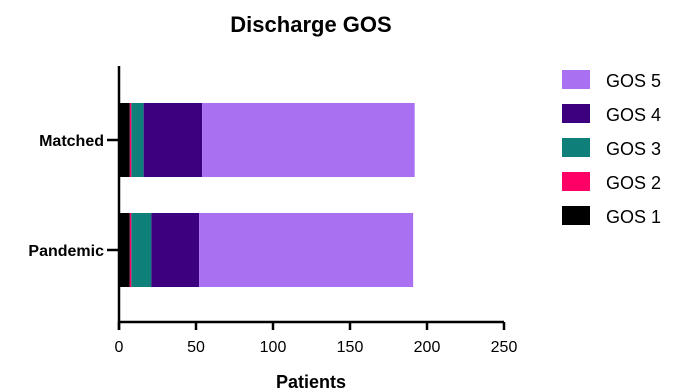  I want to click on chart-title: Discharge GOS, so click(310, 24).